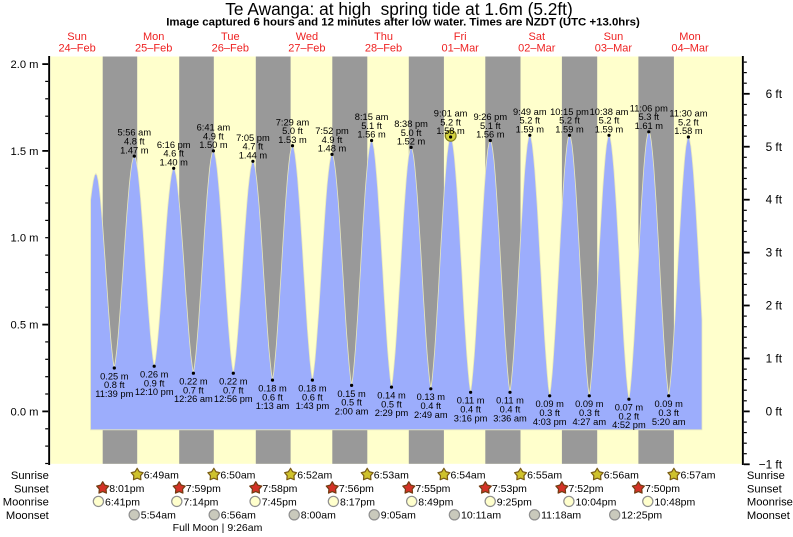  I want to click on svg-text: 0.07 m, so click(629, 408).